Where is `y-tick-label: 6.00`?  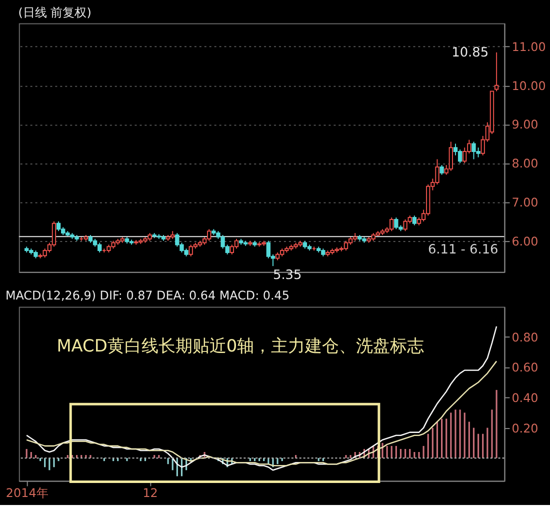 y-tick-label: 6.00 is located at coordinates (525, 241).